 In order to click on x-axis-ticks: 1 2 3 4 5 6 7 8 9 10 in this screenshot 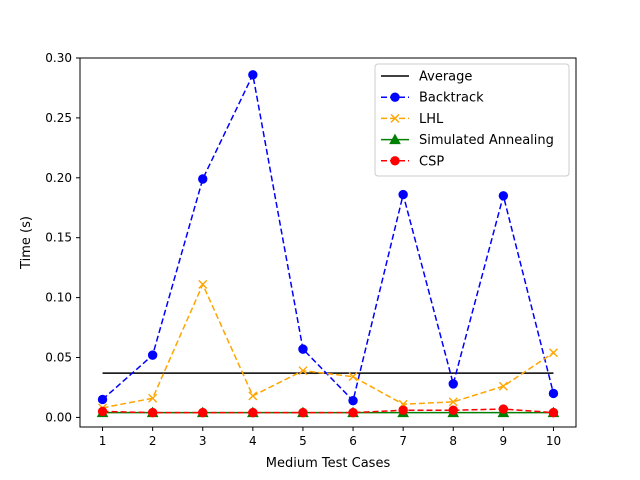, I will do `click(330, 437)`.